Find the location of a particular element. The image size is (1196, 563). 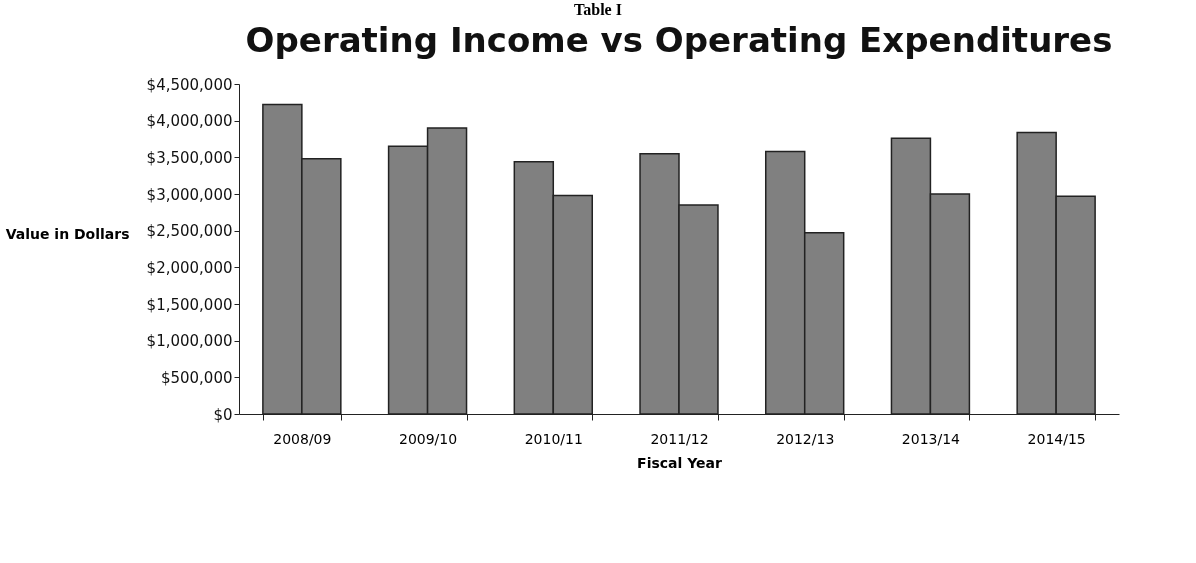

y-tick-label: $4,000,000 is located at coordinates (189, 121).